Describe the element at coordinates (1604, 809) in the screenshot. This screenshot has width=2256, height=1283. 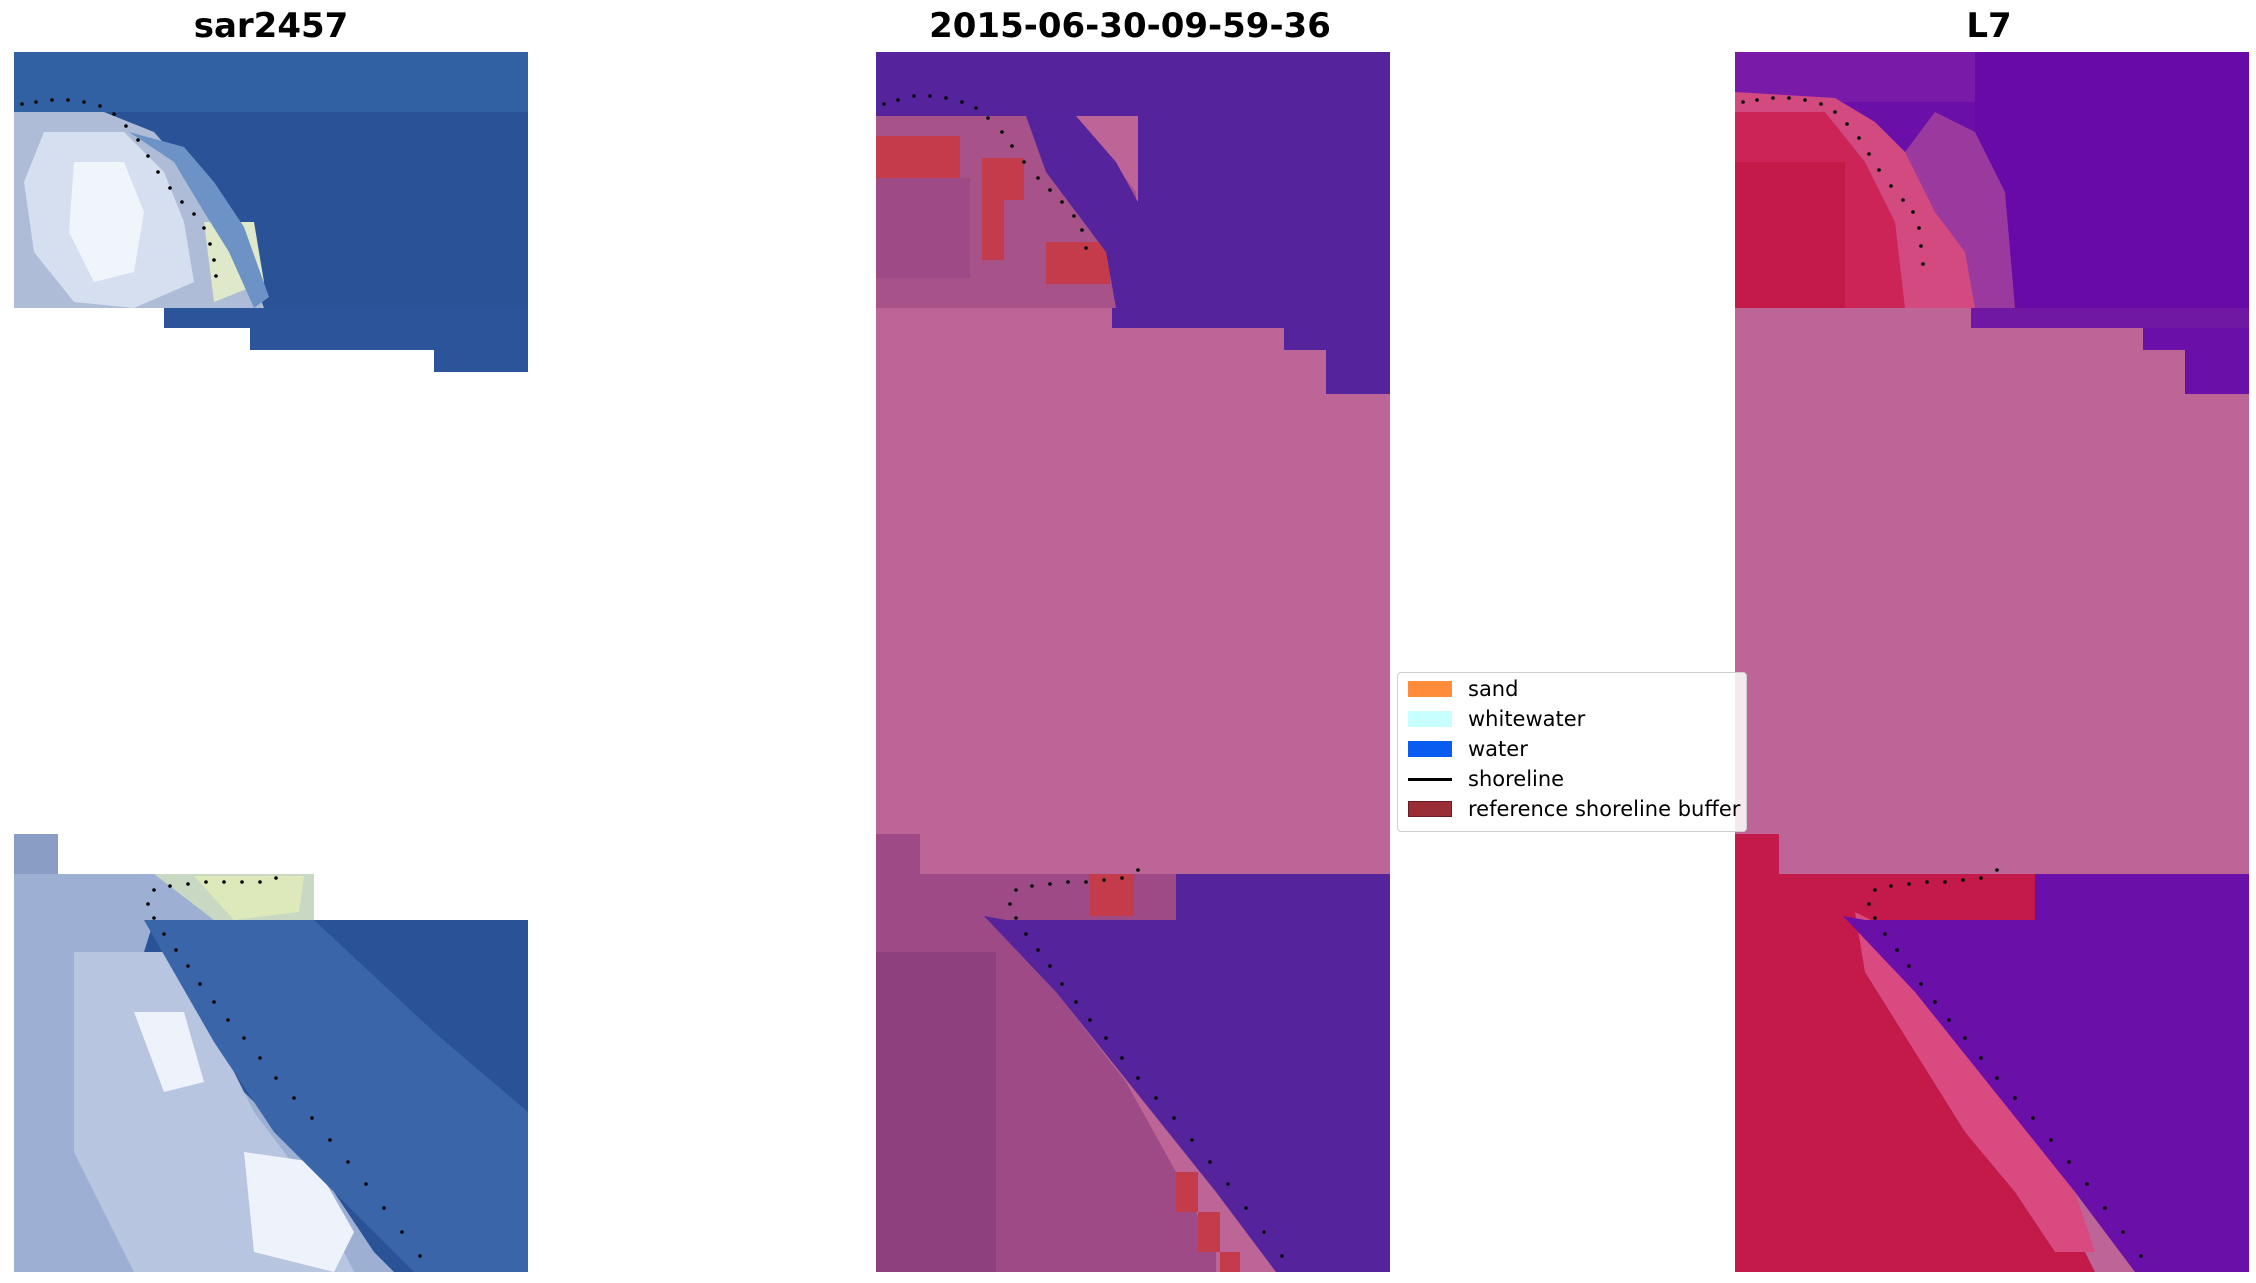
I see `legend-label-reference-buffer: reference shoreline buffer` at that location.